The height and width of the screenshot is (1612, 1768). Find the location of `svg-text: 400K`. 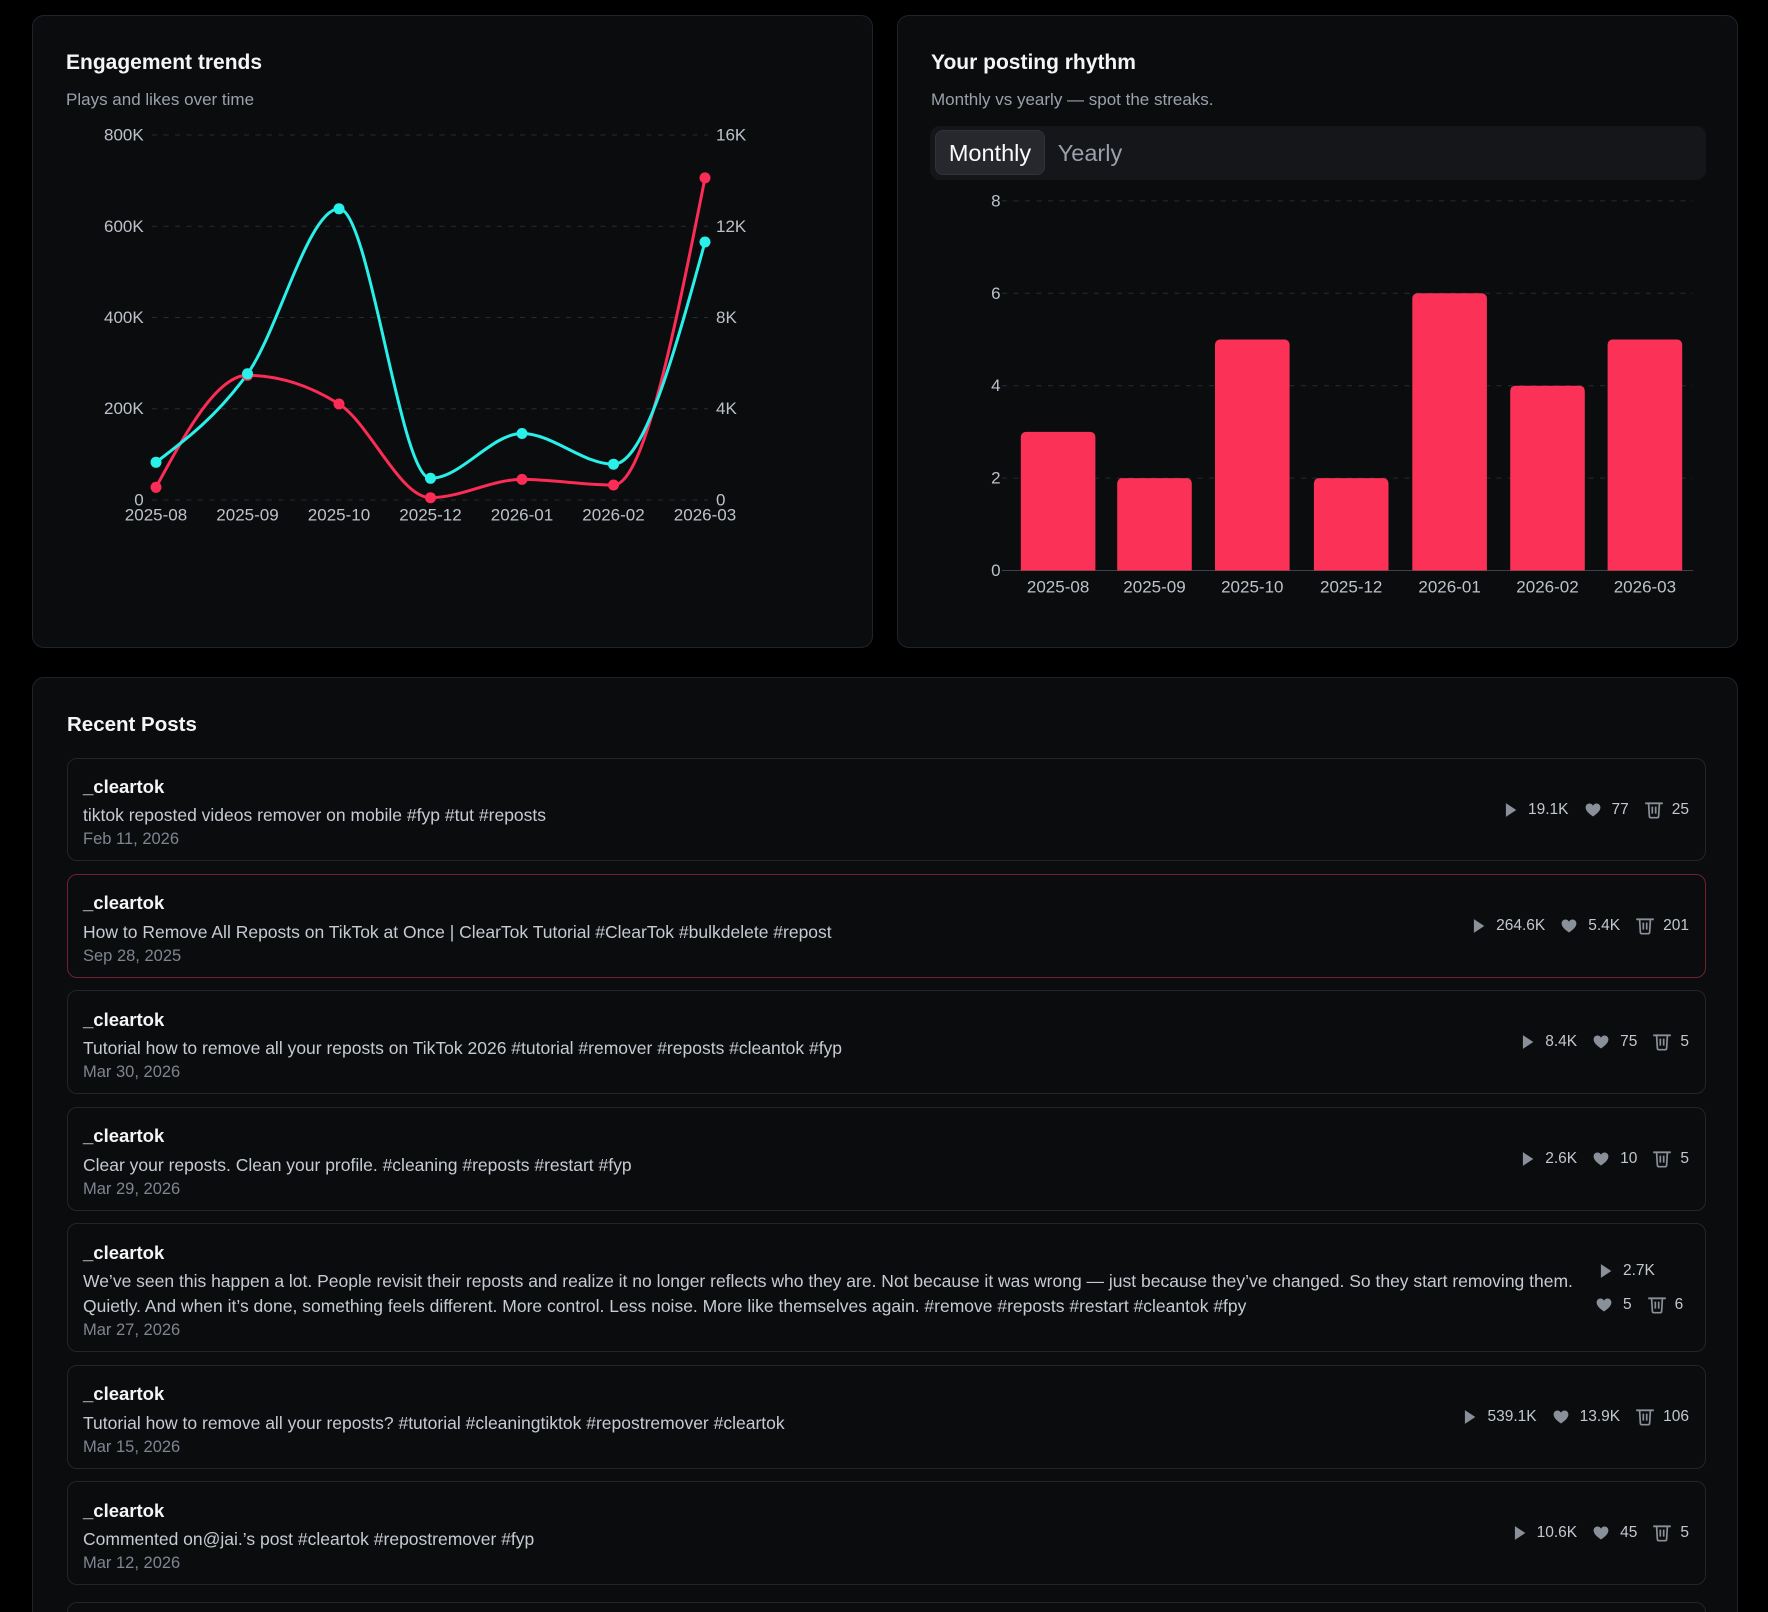

svg-text: 400K is located at coordinates (124, 317).